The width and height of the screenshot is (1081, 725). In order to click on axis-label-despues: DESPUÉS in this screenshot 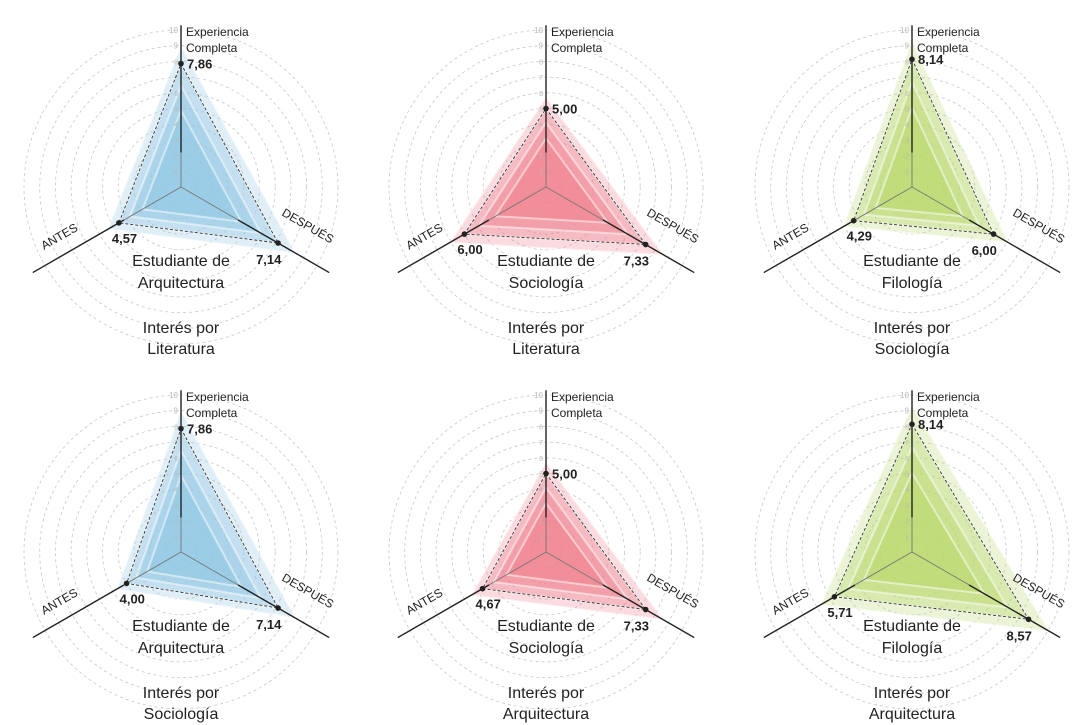, I will do `click(1039, 226)`.